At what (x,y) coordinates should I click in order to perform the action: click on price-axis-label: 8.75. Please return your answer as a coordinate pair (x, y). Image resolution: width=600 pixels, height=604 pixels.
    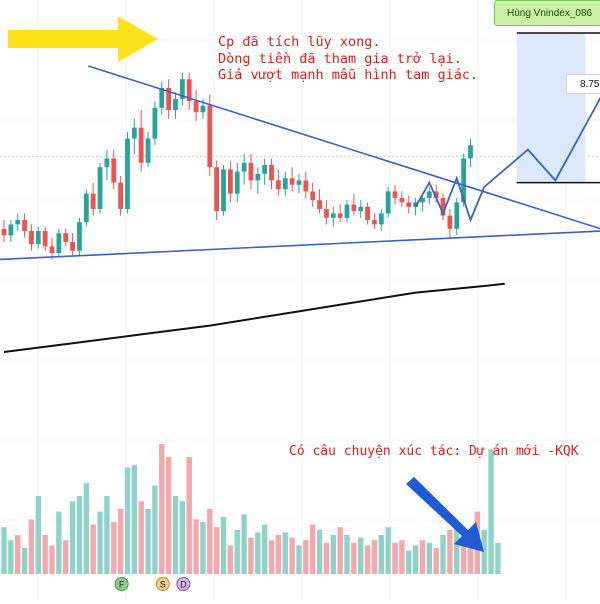
    Looking at the image, I should click on (583, 84).